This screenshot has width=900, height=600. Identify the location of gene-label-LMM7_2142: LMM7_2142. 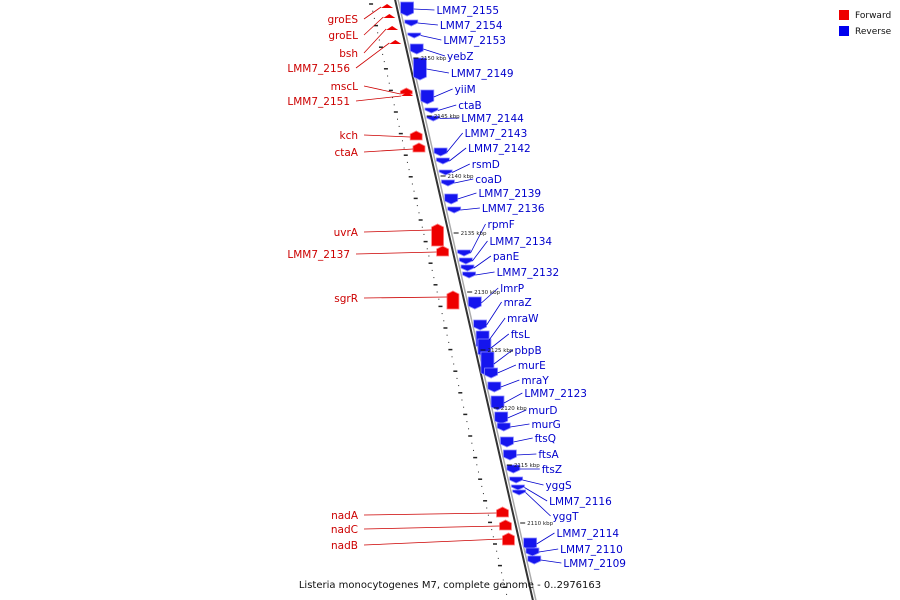
(499, 149).